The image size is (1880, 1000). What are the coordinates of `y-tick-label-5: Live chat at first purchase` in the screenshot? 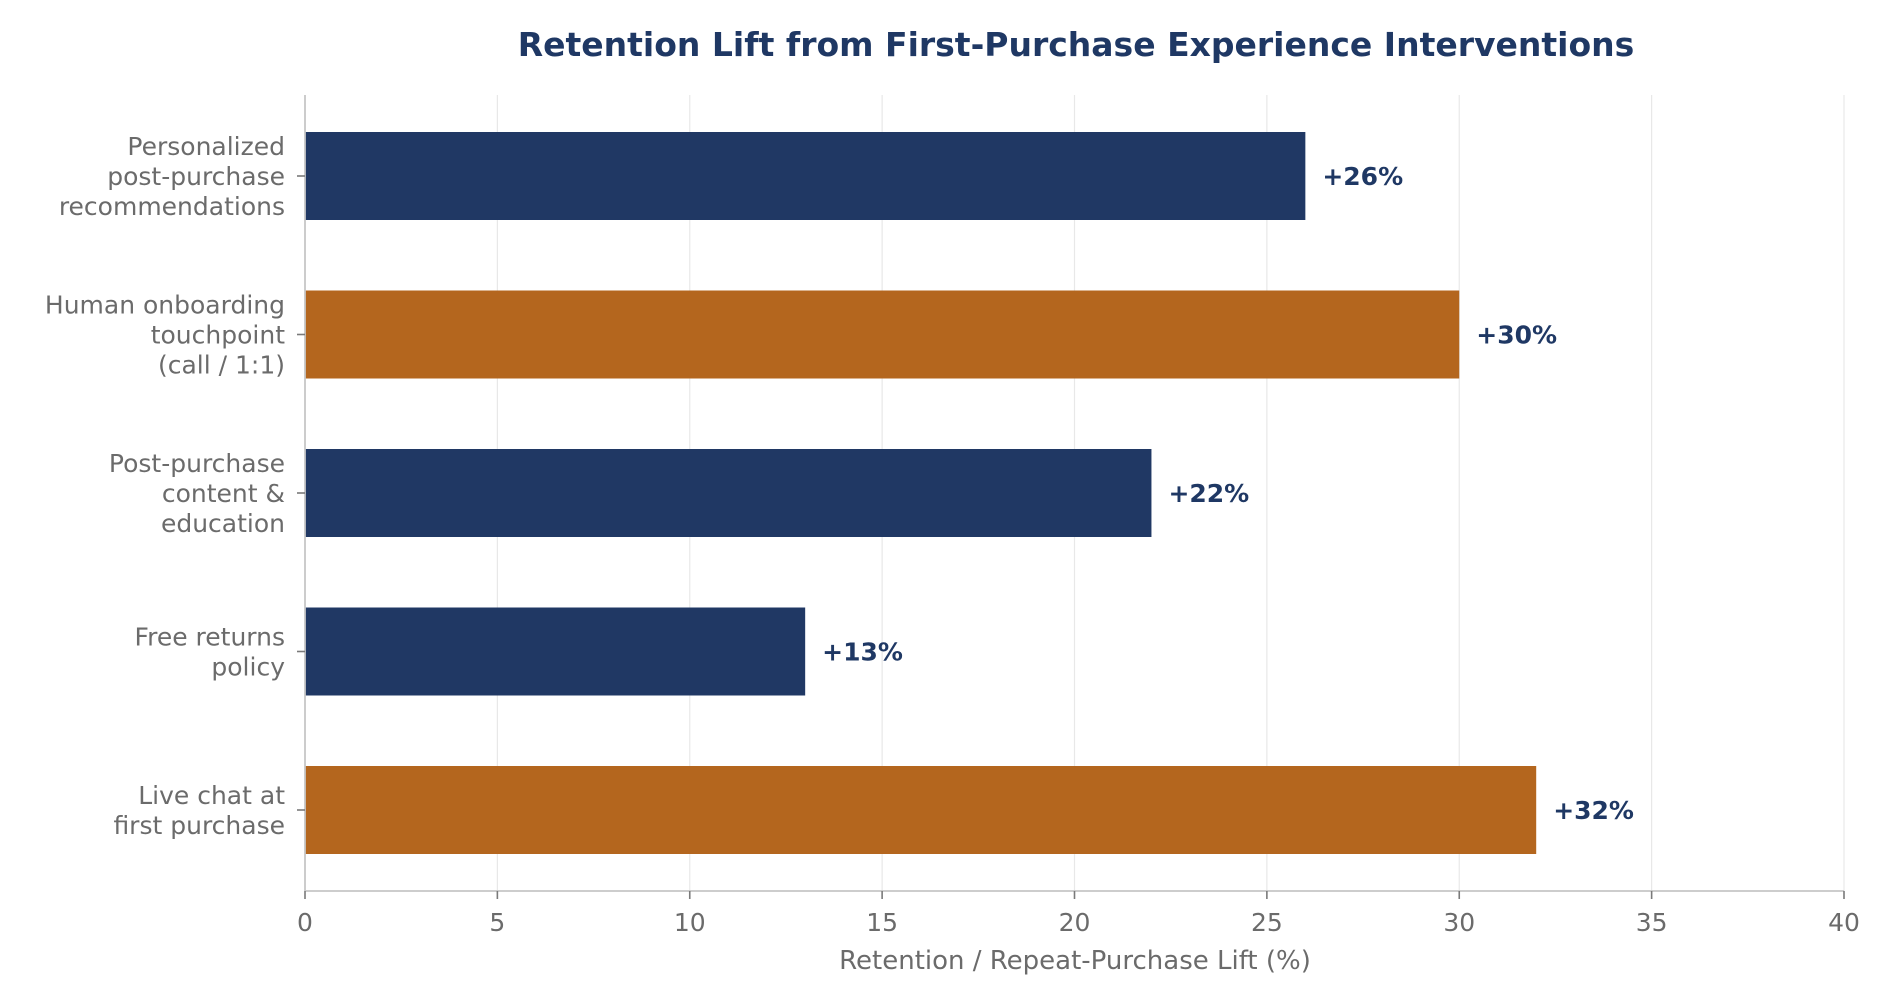 It's located at (199, 810).